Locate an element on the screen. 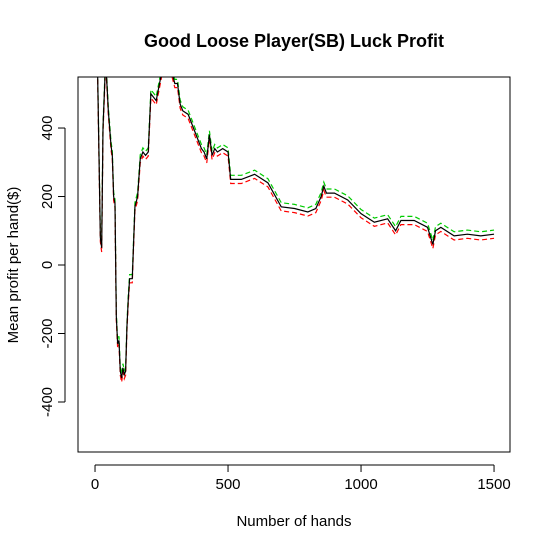 Image resolution: width=550 pixels, height=550 pixels. y-tick-label: 0 is located at coordinates (47, 265).